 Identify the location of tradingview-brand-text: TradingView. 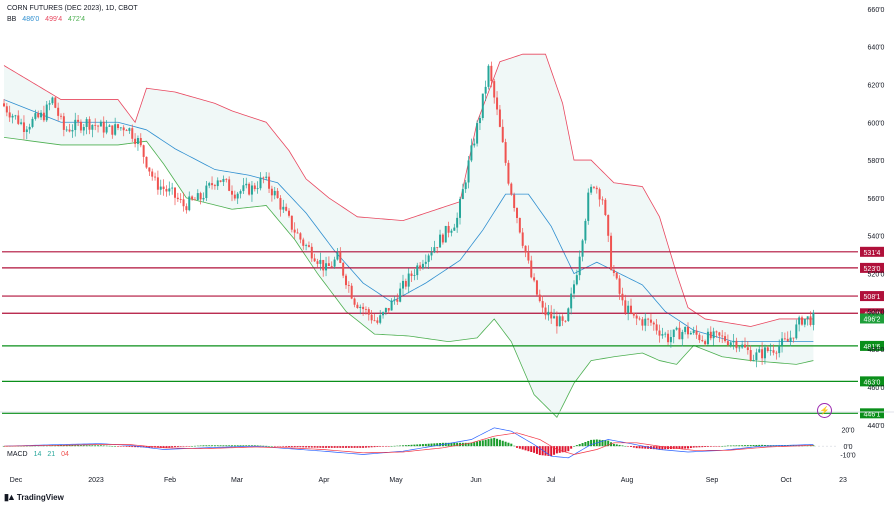
(40, 497).